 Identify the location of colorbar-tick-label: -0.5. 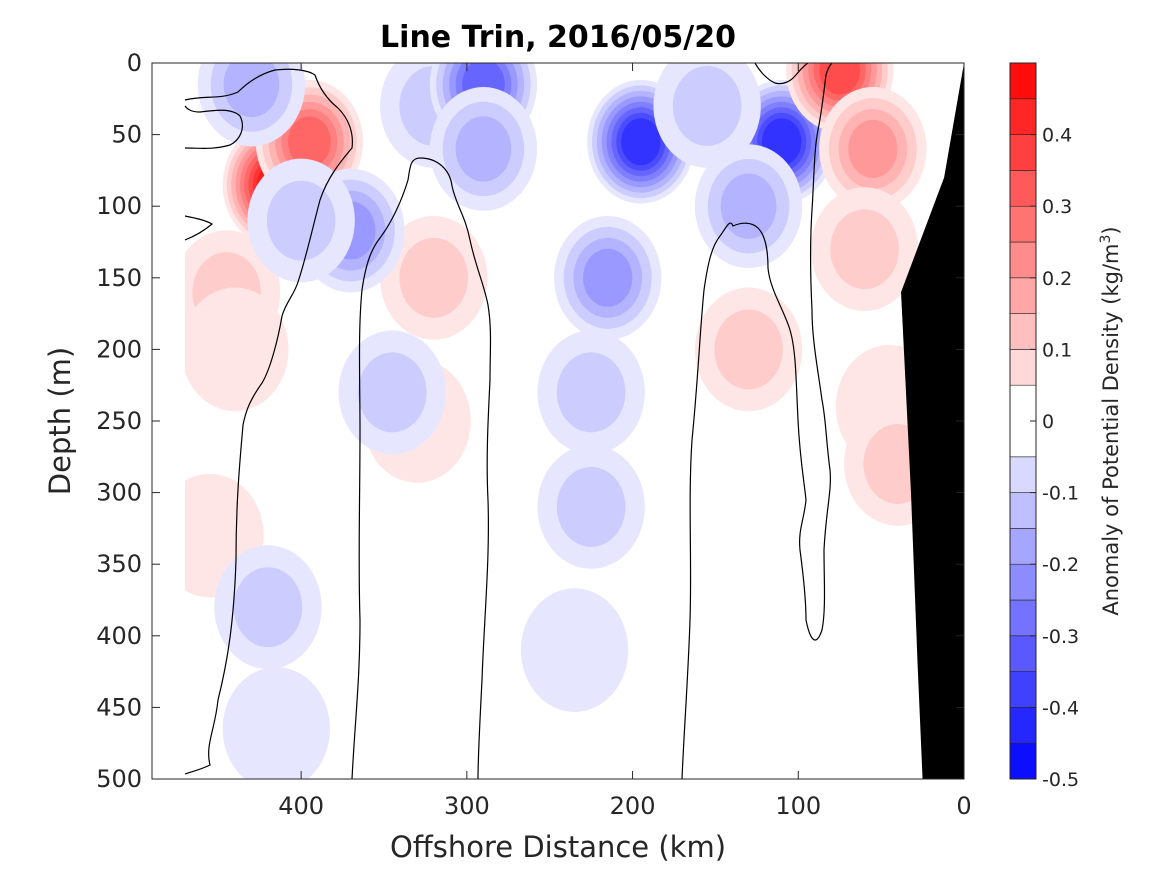
(1060, 780).